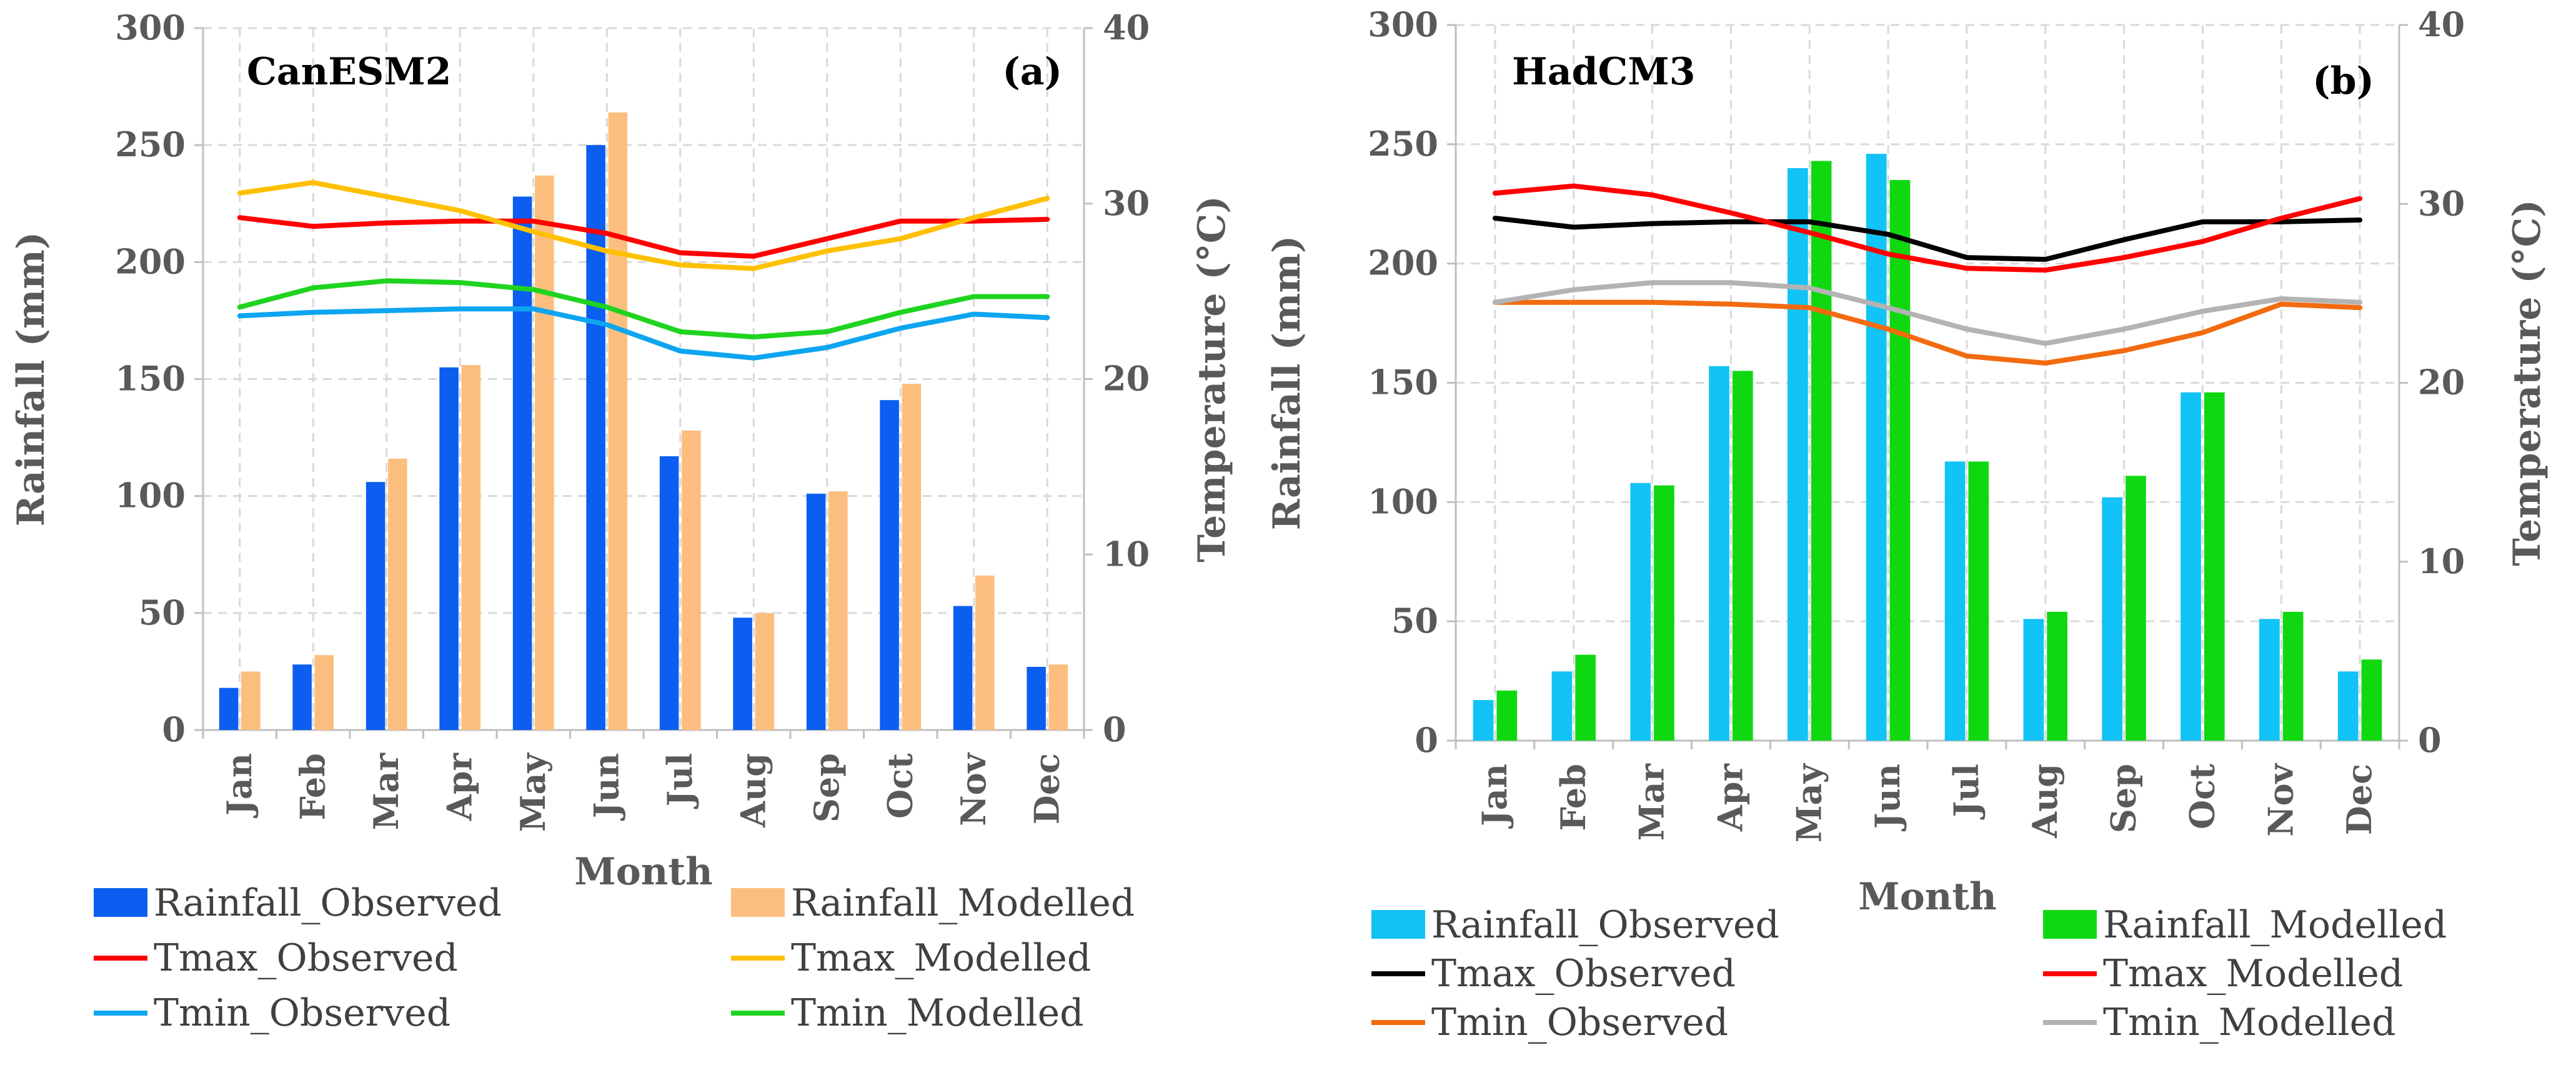  I want to click on line-tmin-observed, so click(643, 333).